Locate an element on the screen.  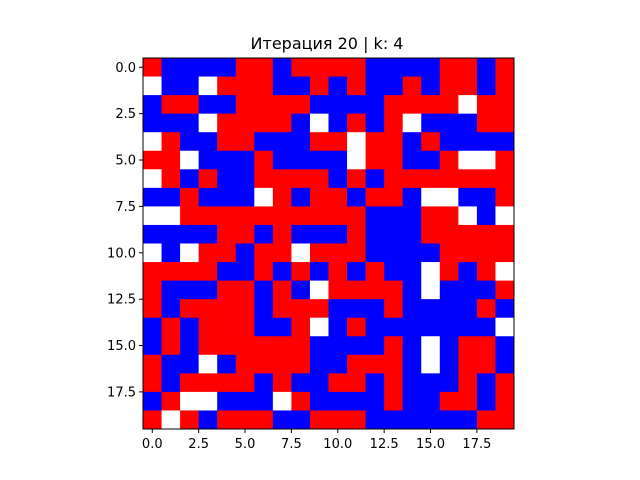
chart-title: Итерация 20 | k: 4 is located at coordinates (327, 43).